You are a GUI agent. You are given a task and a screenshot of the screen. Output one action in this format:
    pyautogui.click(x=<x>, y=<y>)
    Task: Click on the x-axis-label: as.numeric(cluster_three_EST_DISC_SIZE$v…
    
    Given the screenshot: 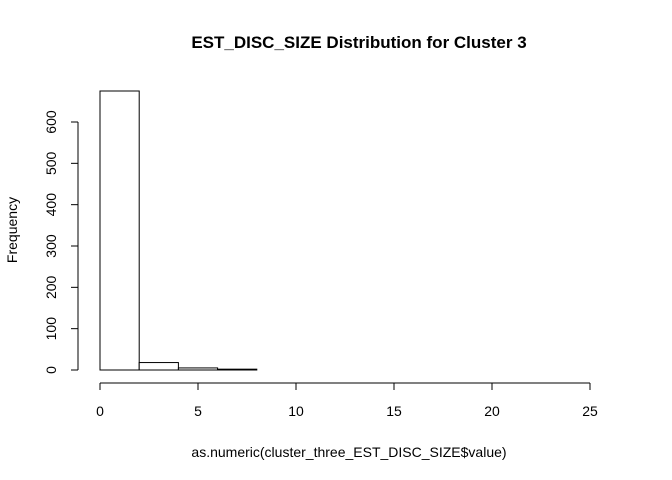 What is the action you would take?
    pyautogui.click(x=348, y=452)
    